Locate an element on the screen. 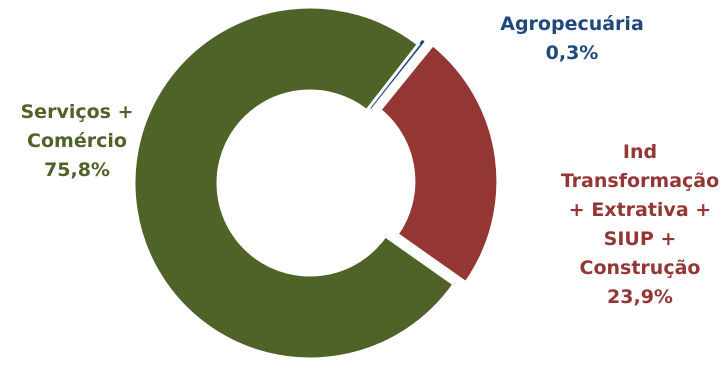 This screenshot has width=726, height=370. slice-label-line: Comércio is located at coordinates (77, 141).